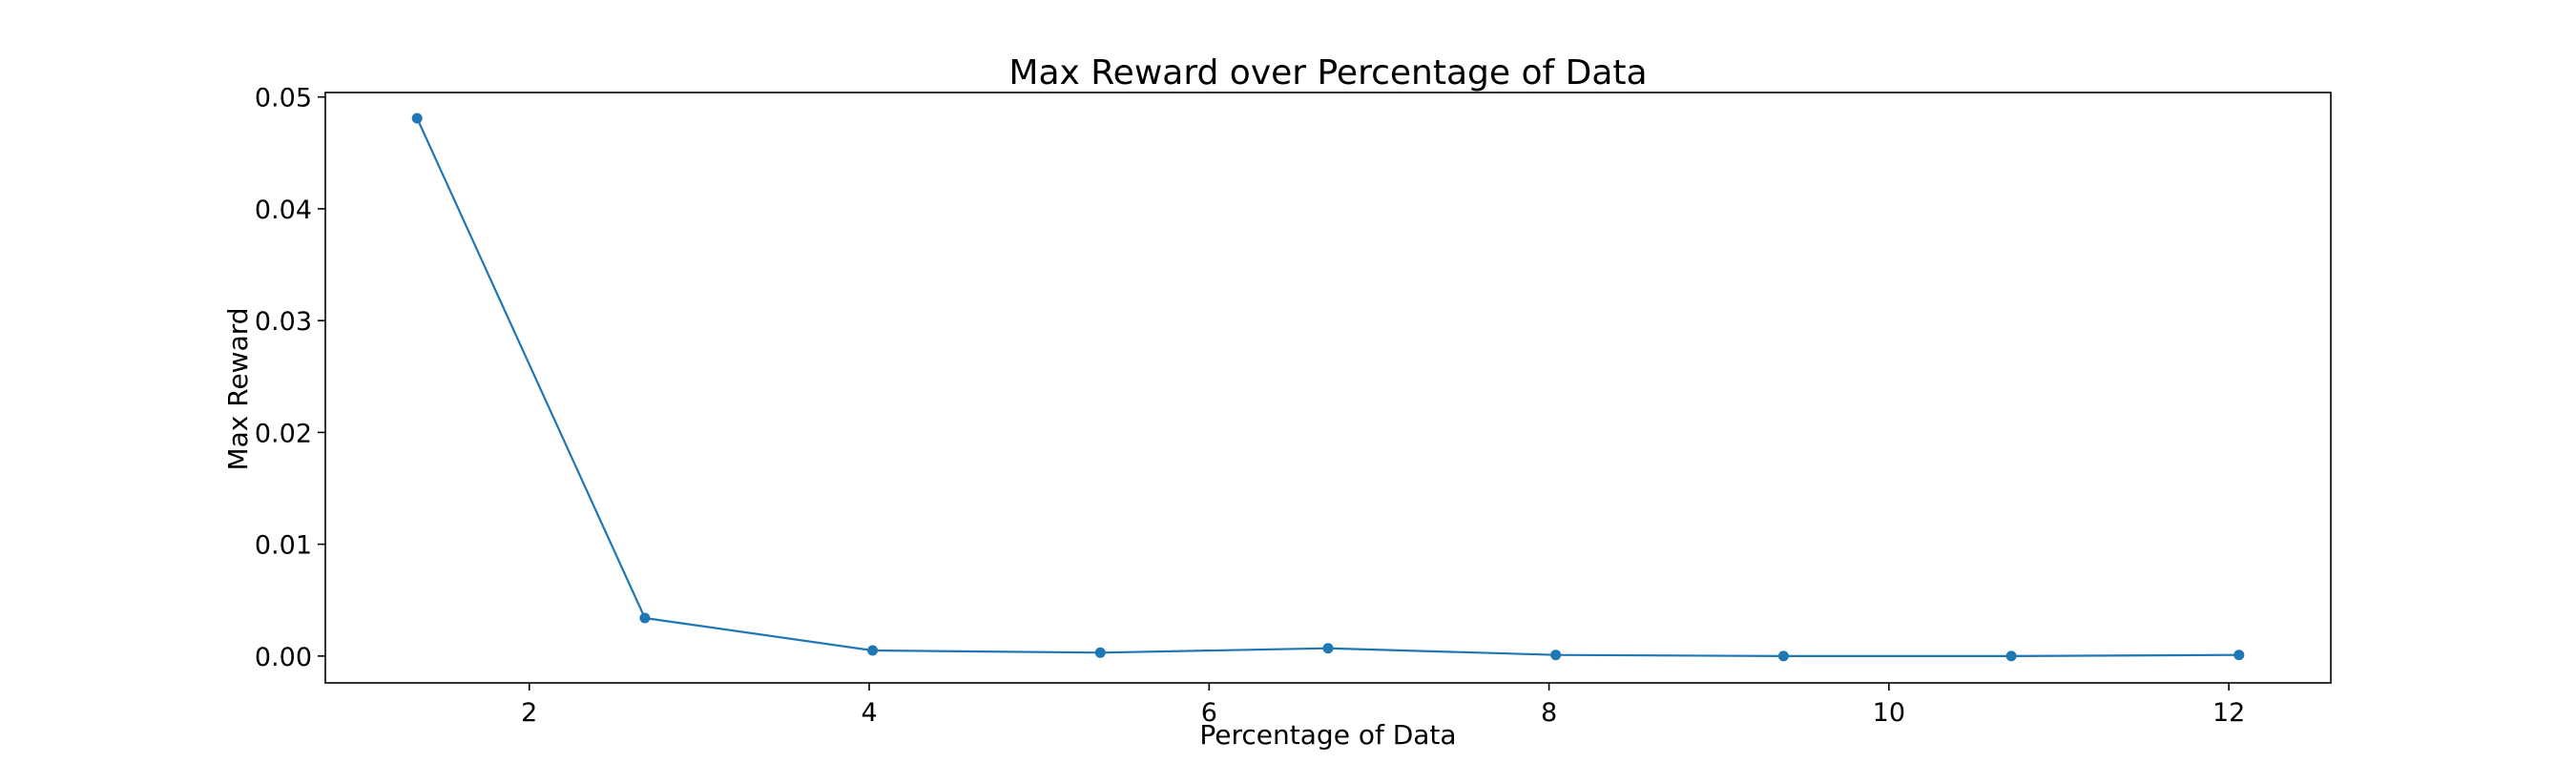 The image size is (2576, 763). I want to click on y-tick-label: 0.00, so click(283, 657).